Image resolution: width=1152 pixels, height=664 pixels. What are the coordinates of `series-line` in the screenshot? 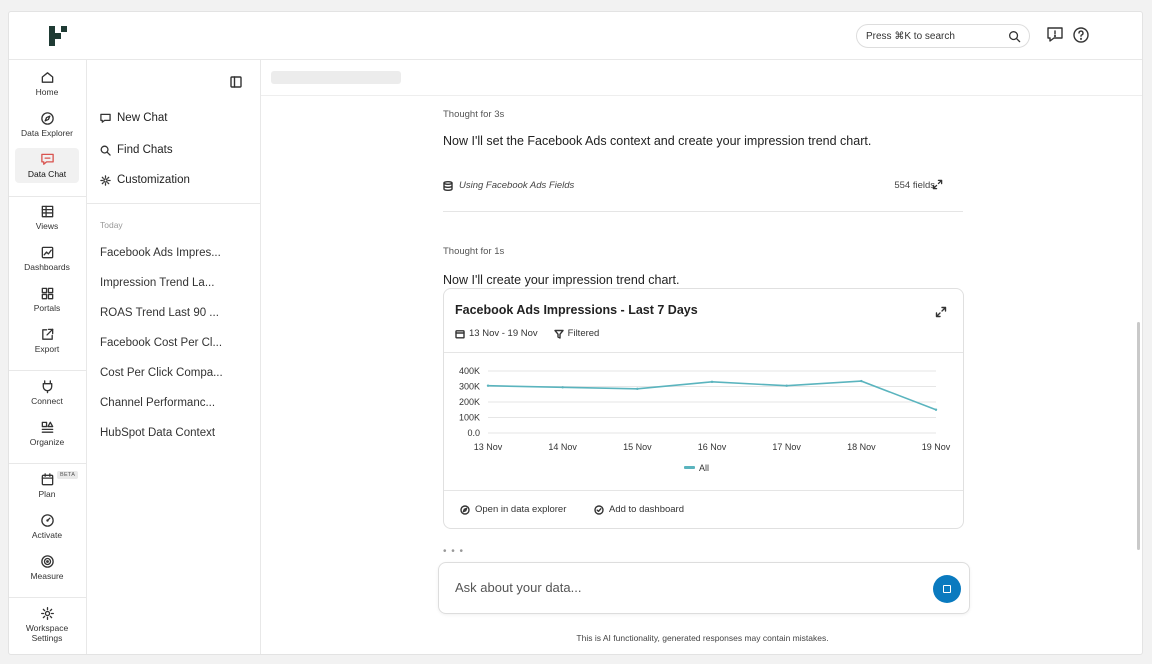 It's located at (712, 395).